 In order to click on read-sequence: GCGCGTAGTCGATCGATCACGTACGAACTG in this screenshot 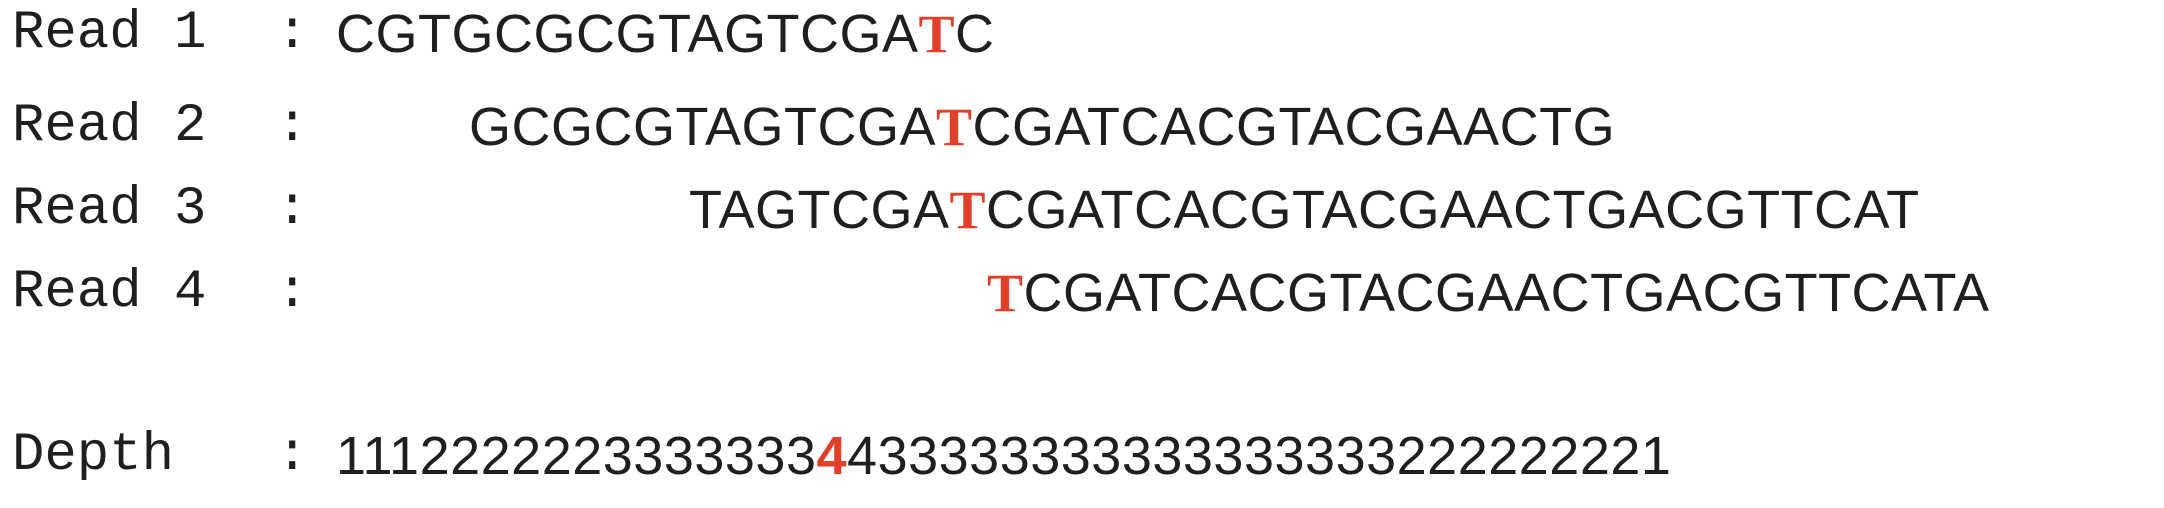, I will do `click(1042, 127)`.